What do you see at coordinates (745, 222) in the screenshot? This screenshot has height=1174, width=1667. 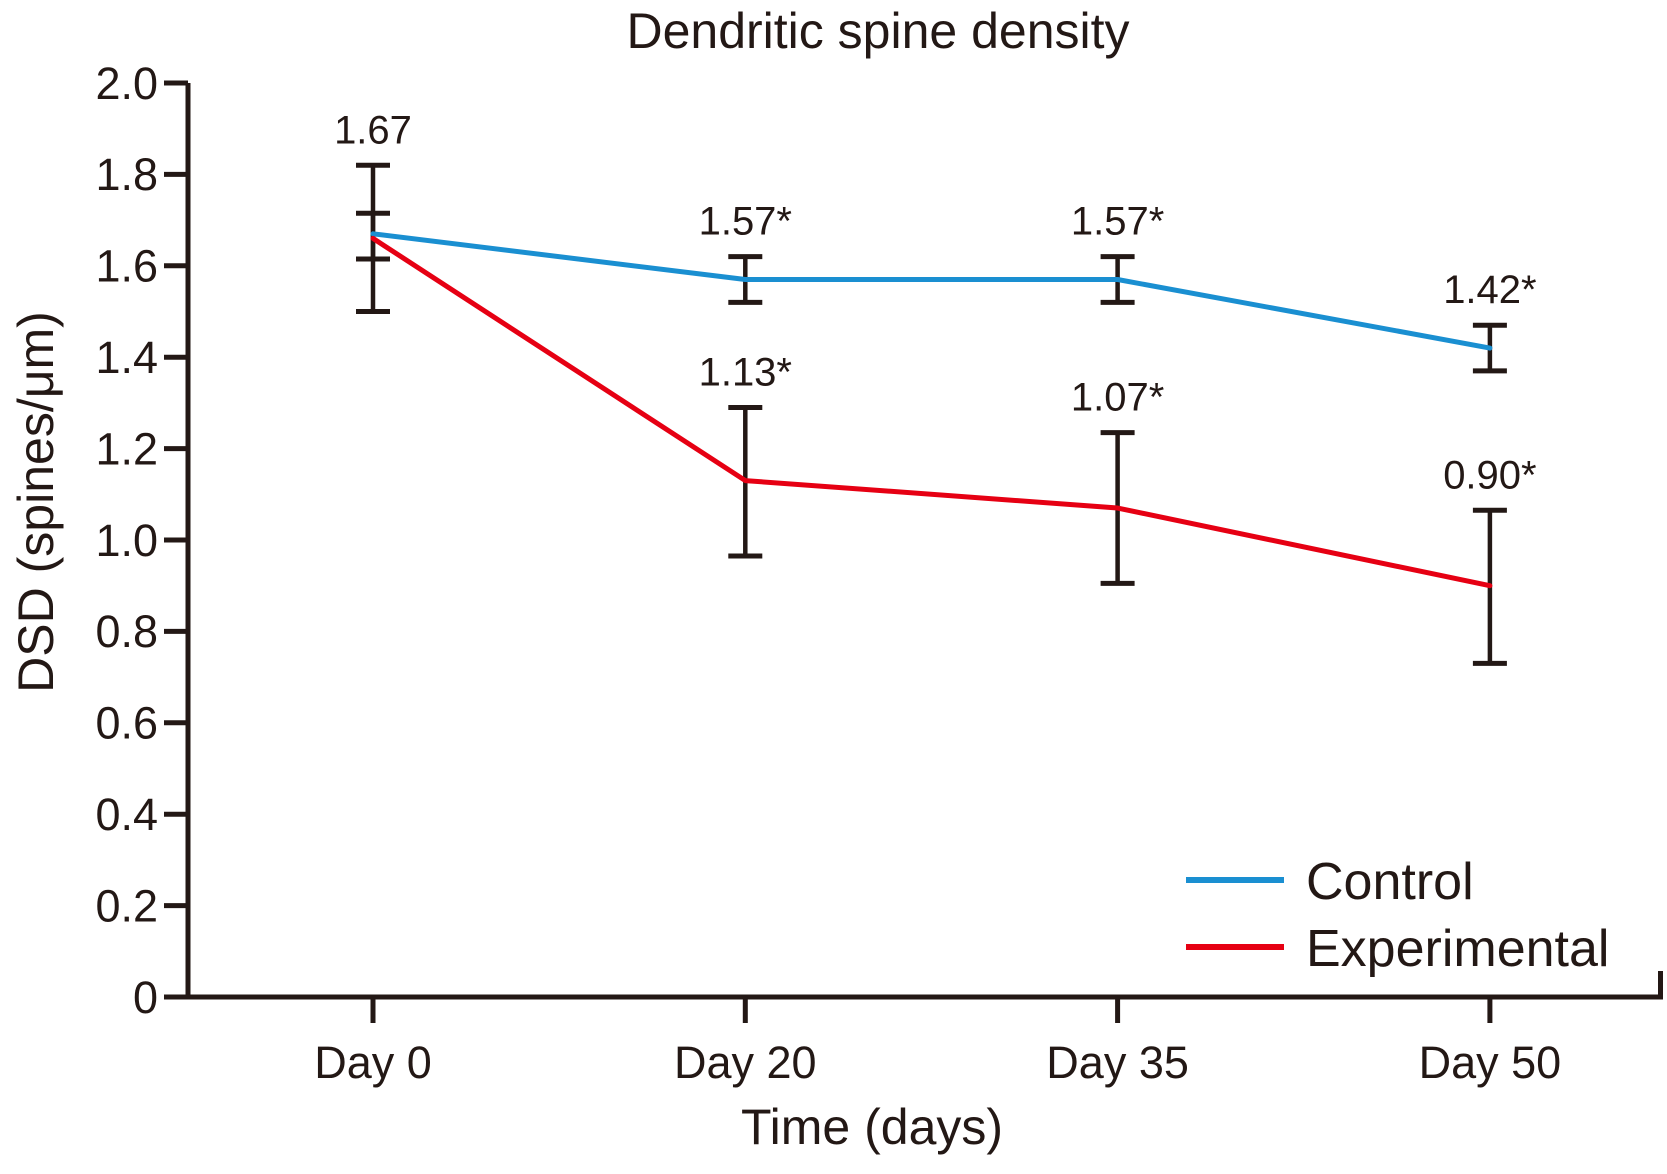 I see `point-label-control-1: 1.57*` at bounding box center [745, 222].